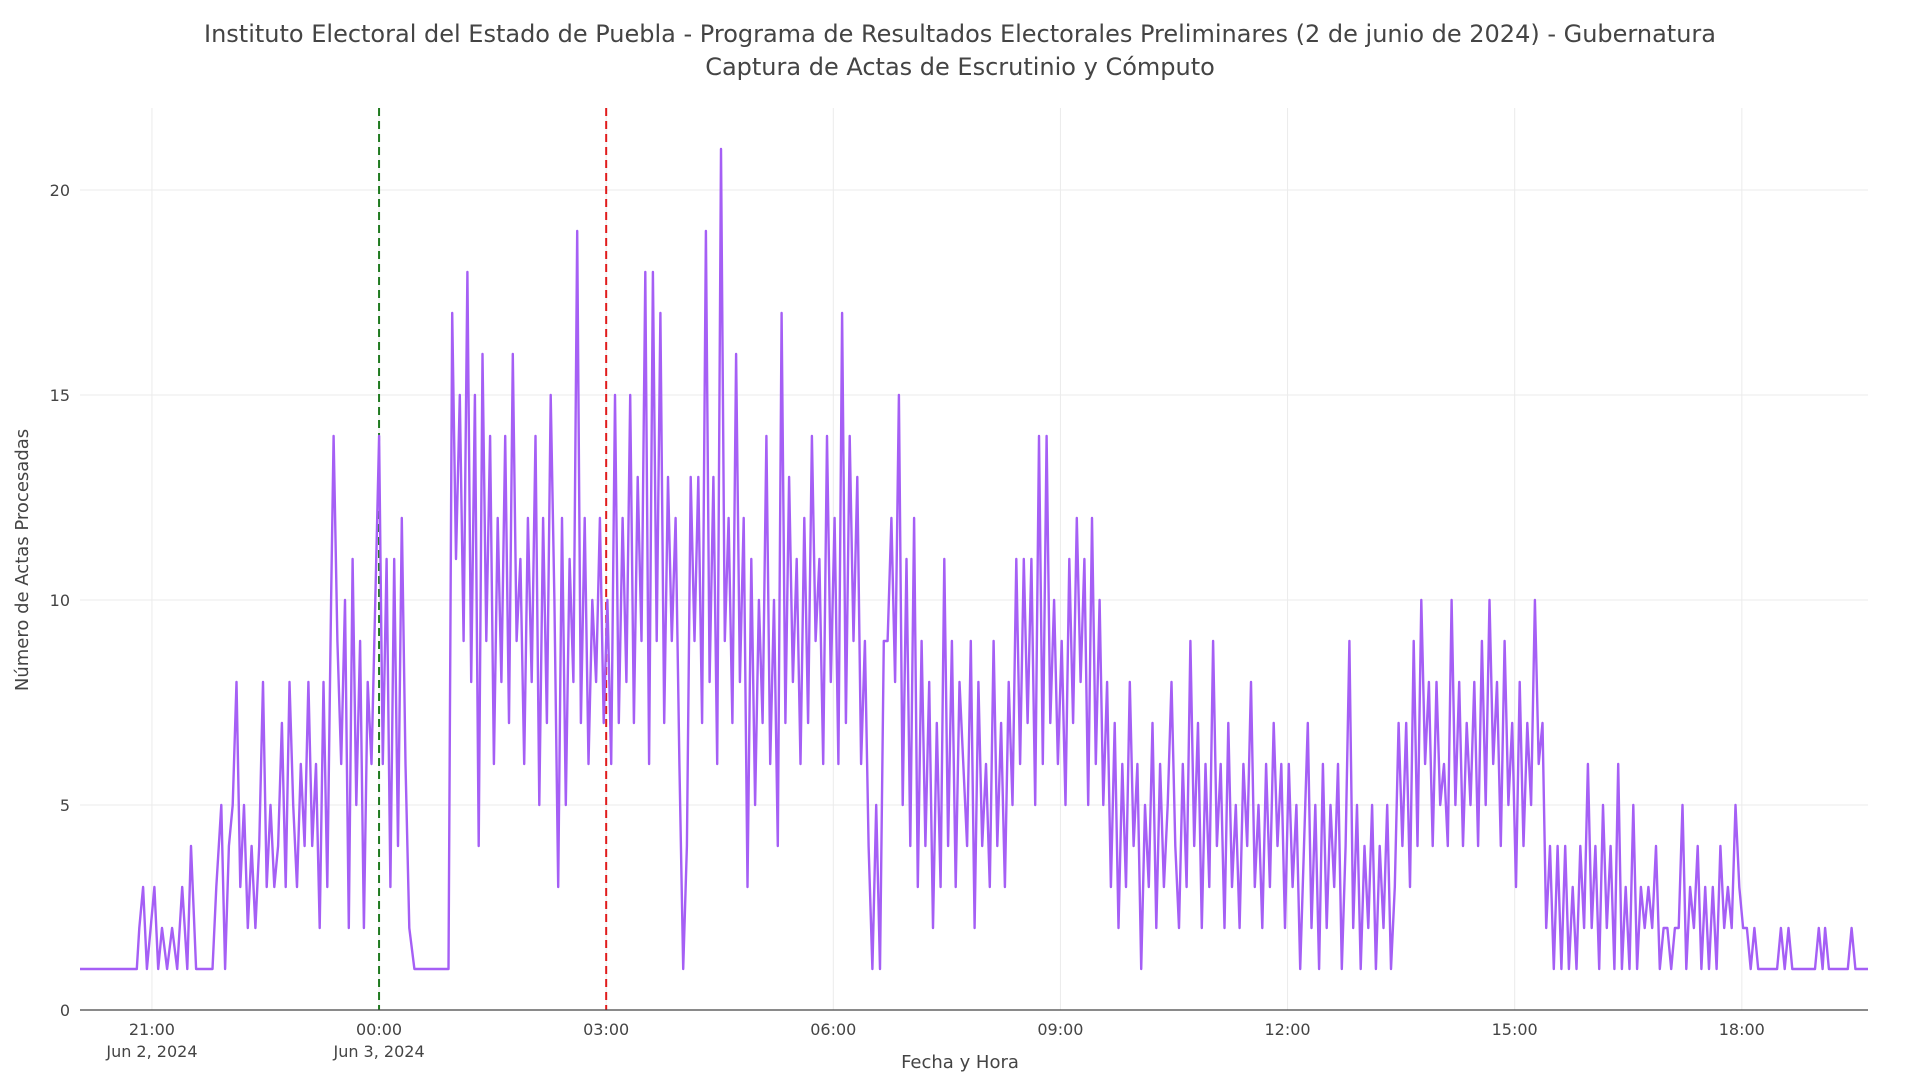  I want to click on x-tick-label: 18:00, so click(1742, 1029).